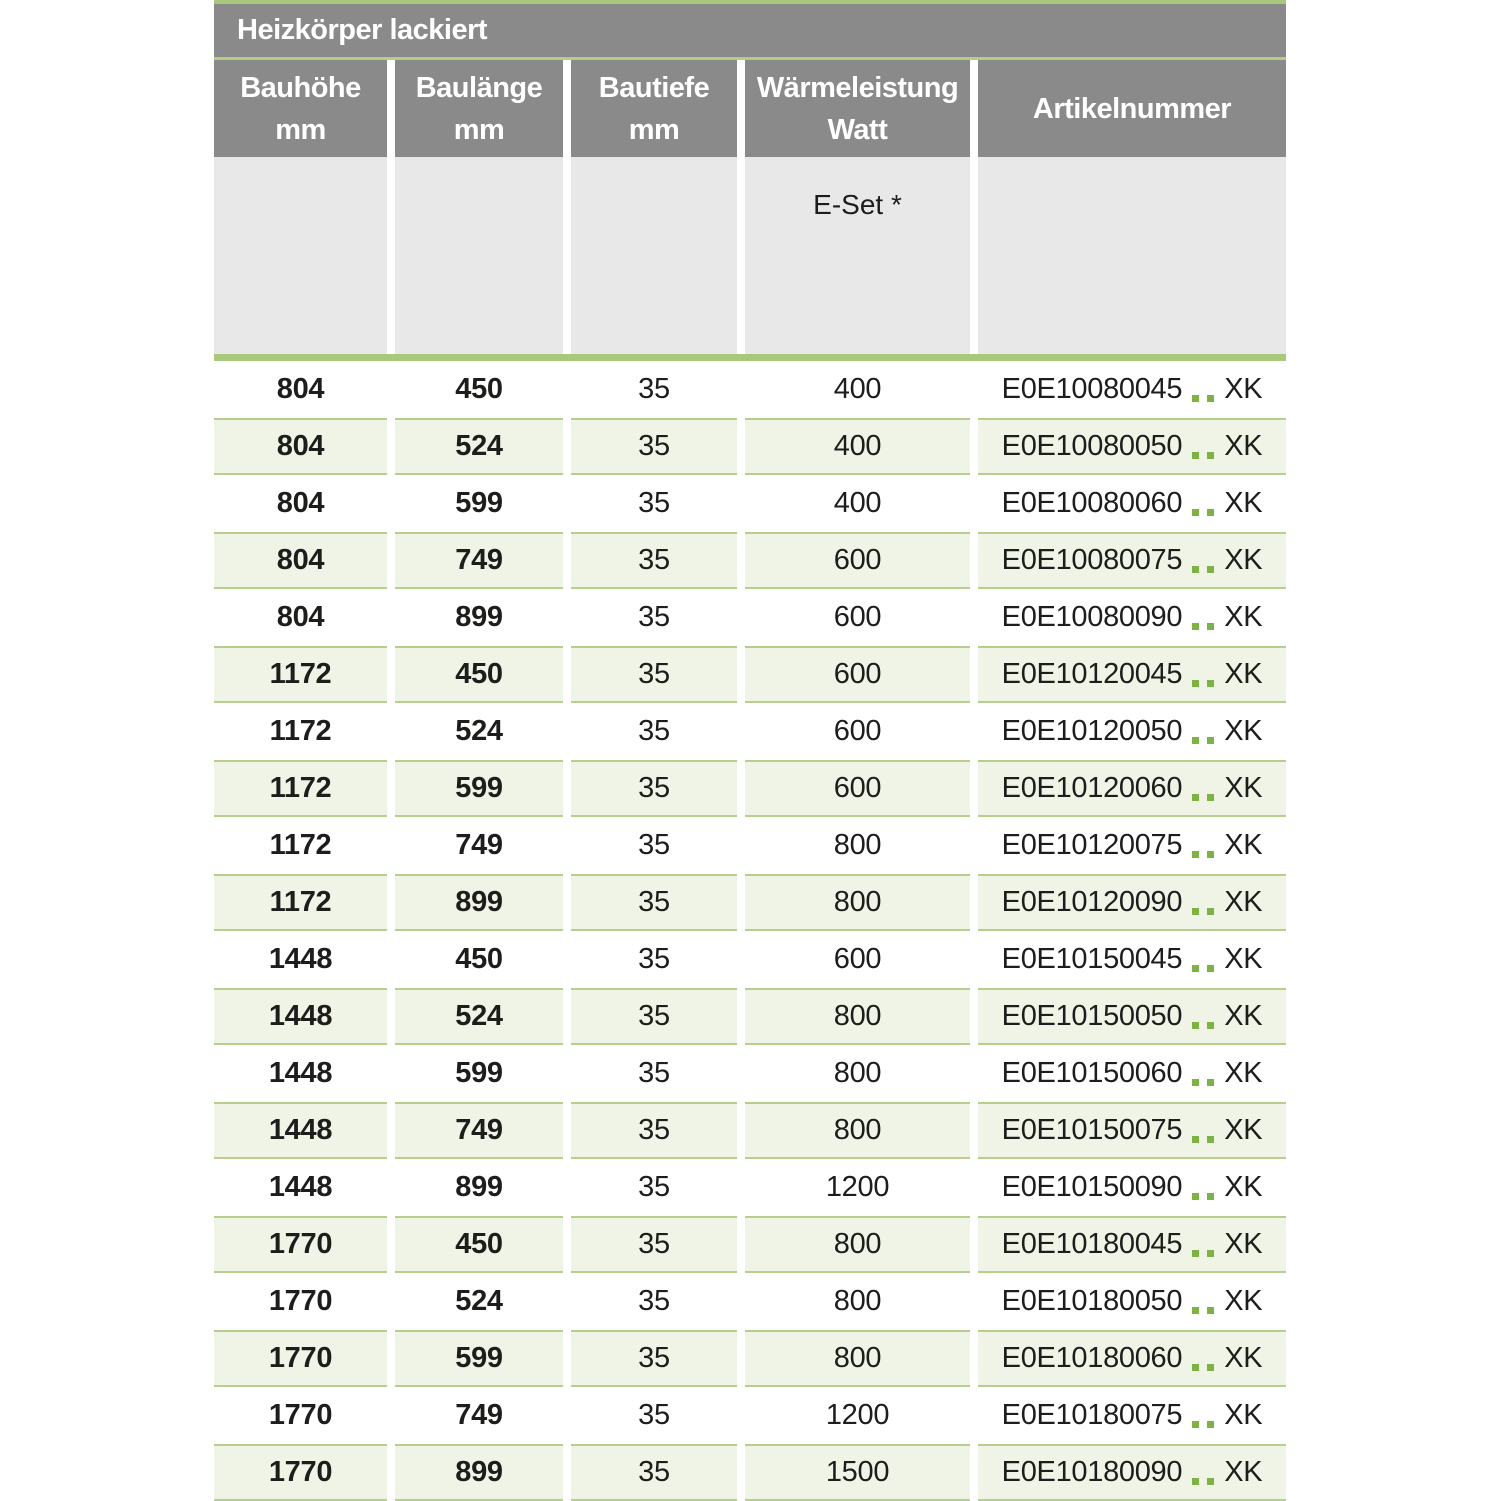 Image resolution: width=1500 pixels, height=1501 pixels. What do you see at coordinates (750, 1073) in the screenshot?
I see `table-row: 1448 599 35 800 E0E10150060 XK` at bounding box center [750, 1073].